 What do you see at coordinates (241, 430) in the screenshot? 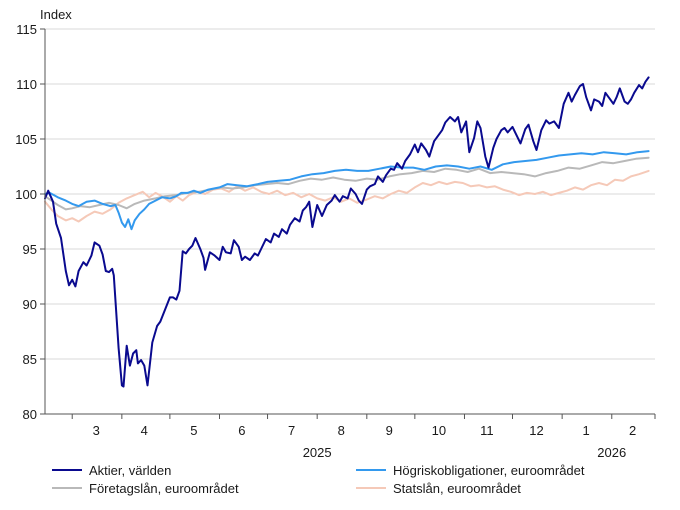
I see `x-tick-label: 6` at bounding box center [241, 430].